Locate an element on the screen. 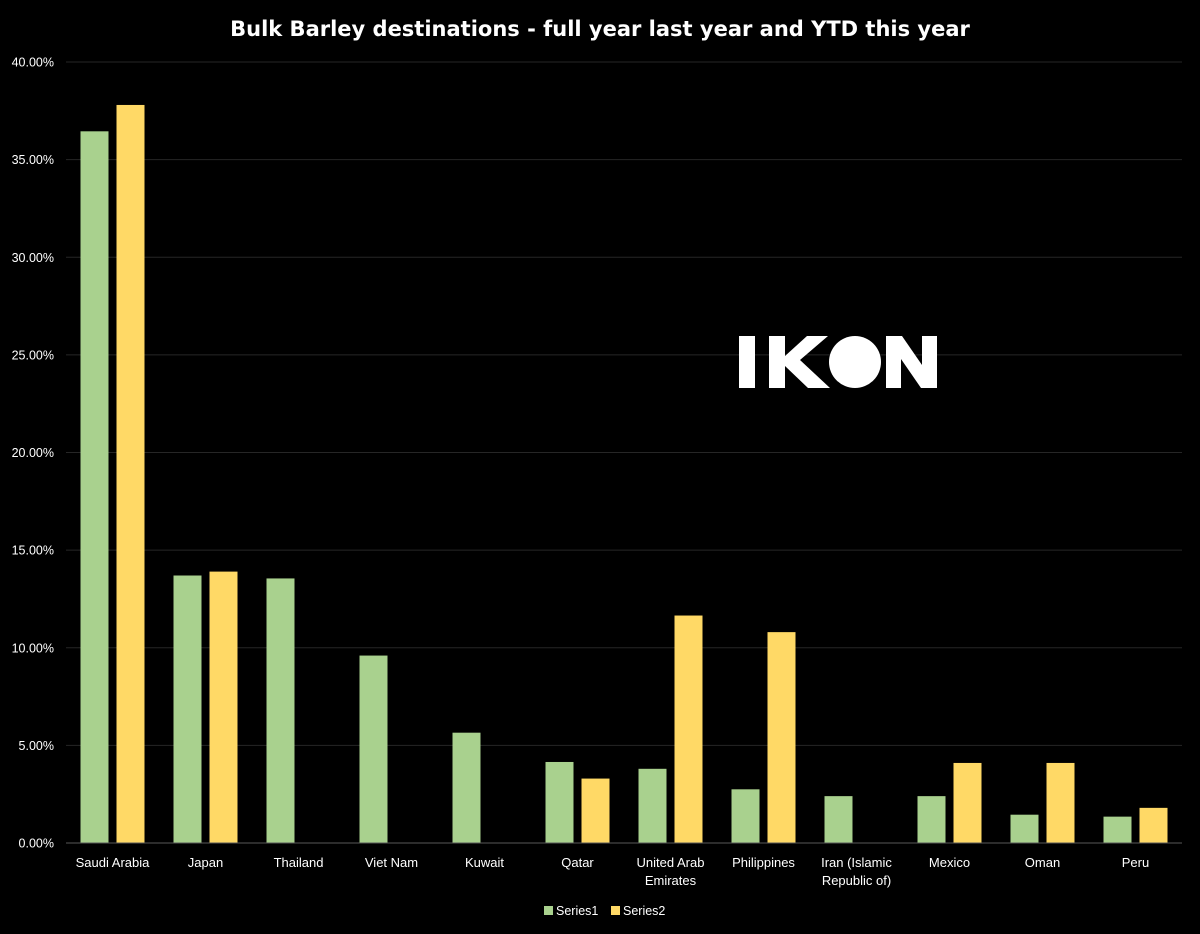  x-category-label: Philippines is located at coordinates (763, 862).